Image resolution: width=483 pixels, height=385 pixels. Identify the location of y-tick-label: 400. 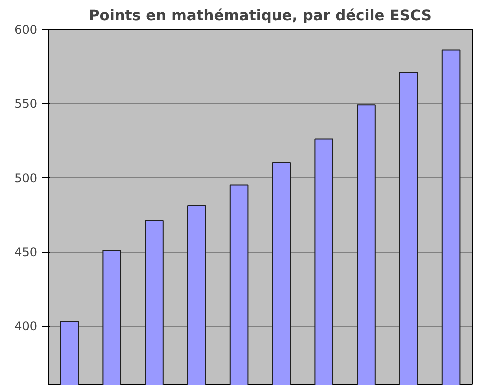
(26, 327).